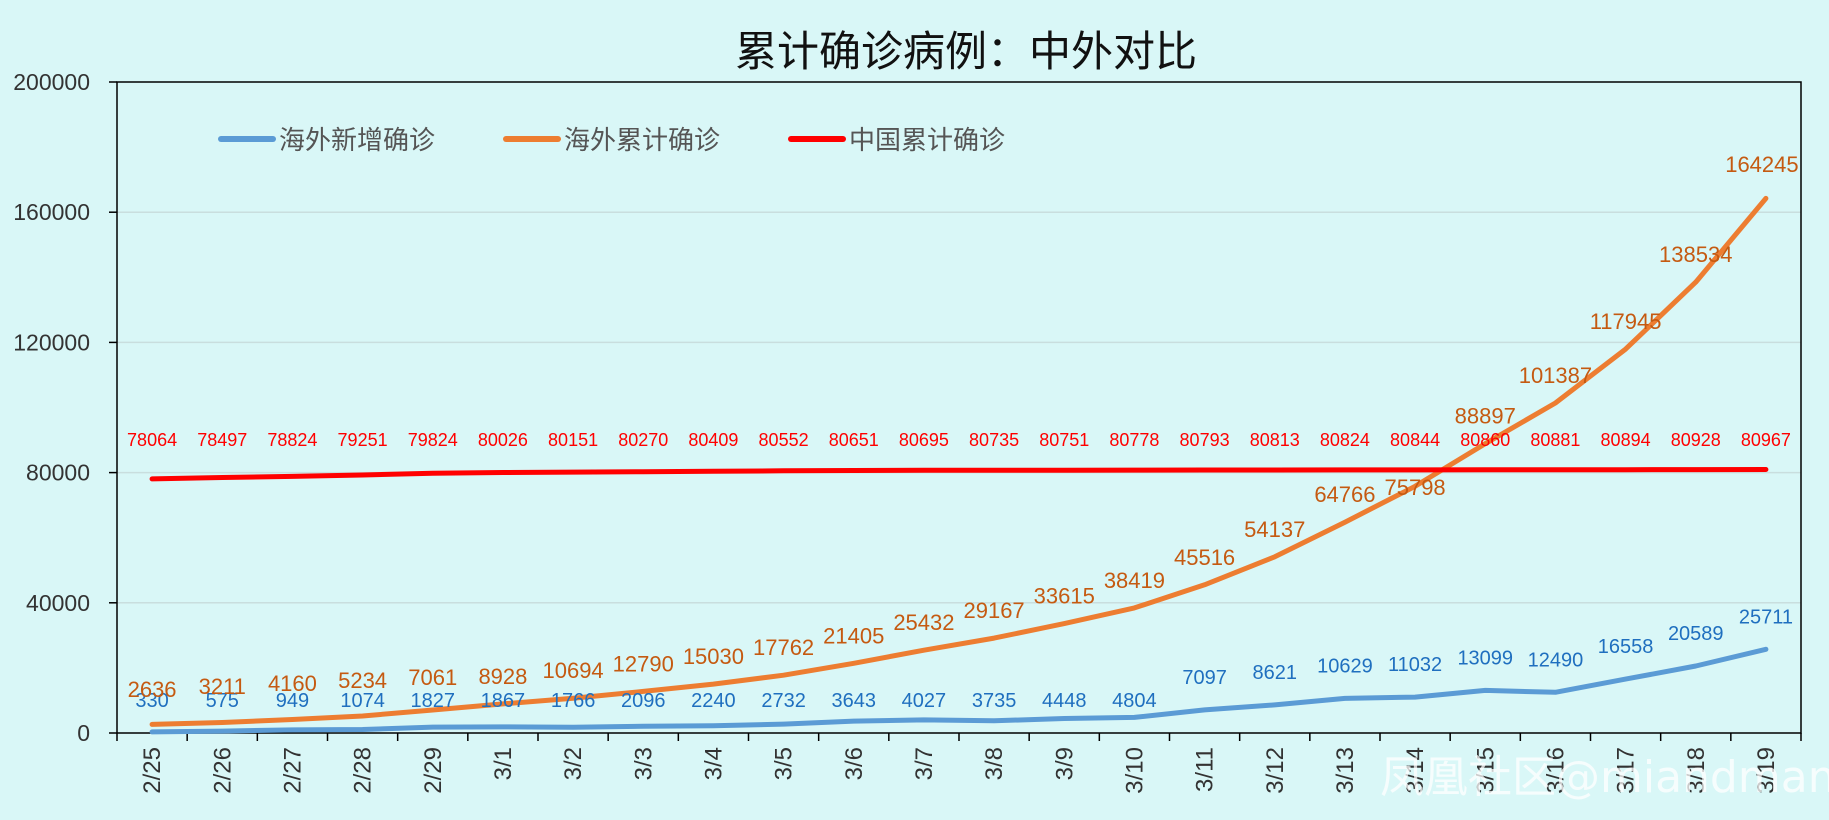 The width and height of the screenshot is (1829, 820). What do you see at coordinates (433, 440) in the screenshot?
I see `data-label-china-total: 79824` at bounding box center [433, 440].